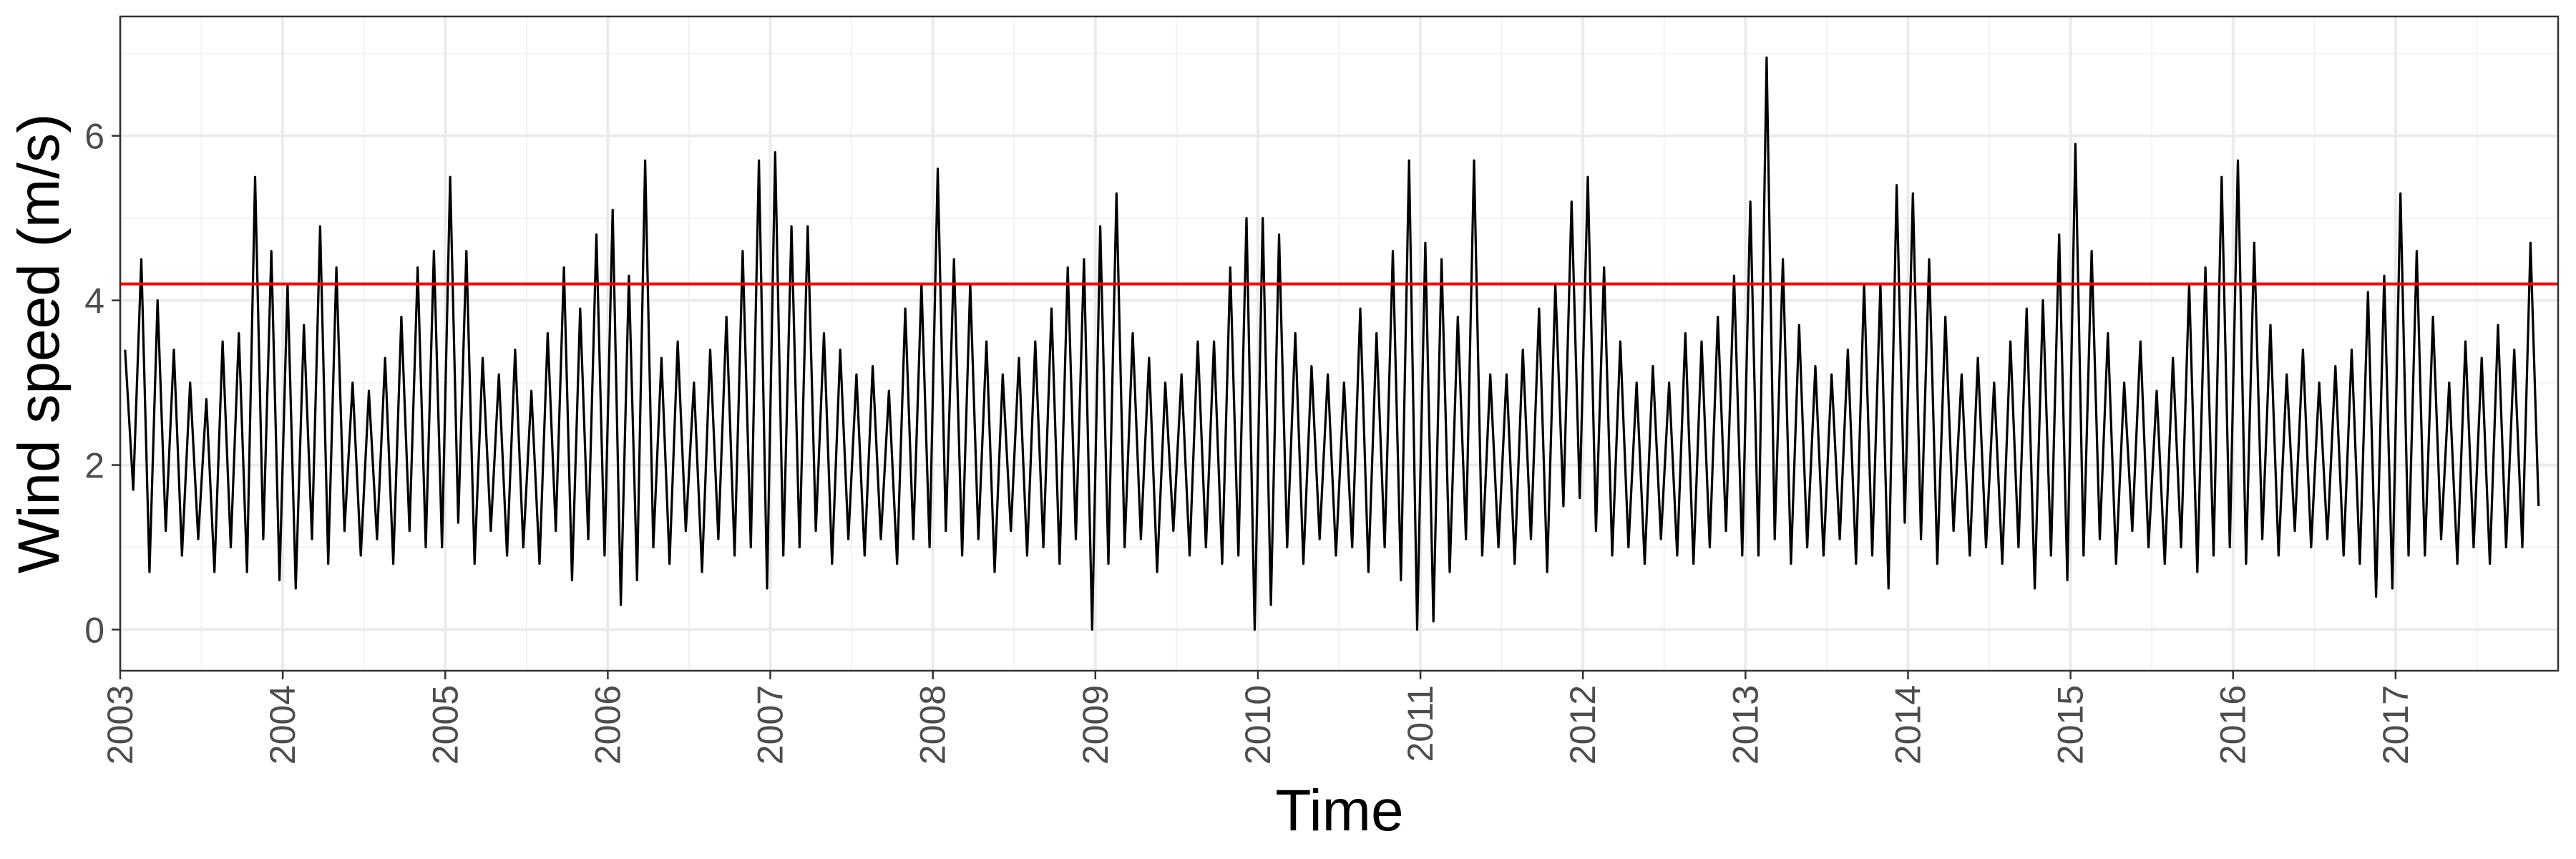 Image resolution: width=2576 pixels, height=859 pixels. Describe the element at coordinates (1095, 725) in the screenshot. I see `x-tick-label: 2009` at that location.